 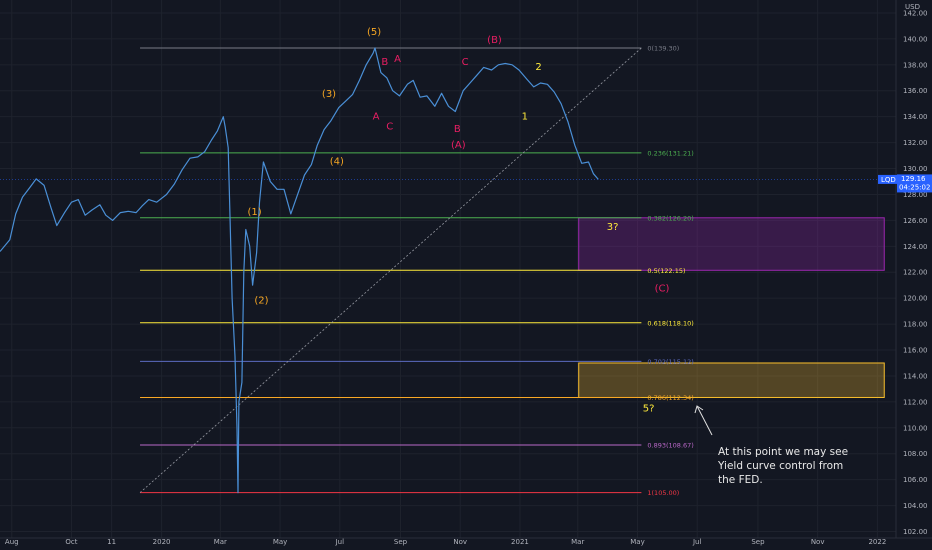 What do you see at coordinates (670, 323) in the screenshot?
I see `fib-level-label: 0.618(118.10)` at bounding box center [670, 323].